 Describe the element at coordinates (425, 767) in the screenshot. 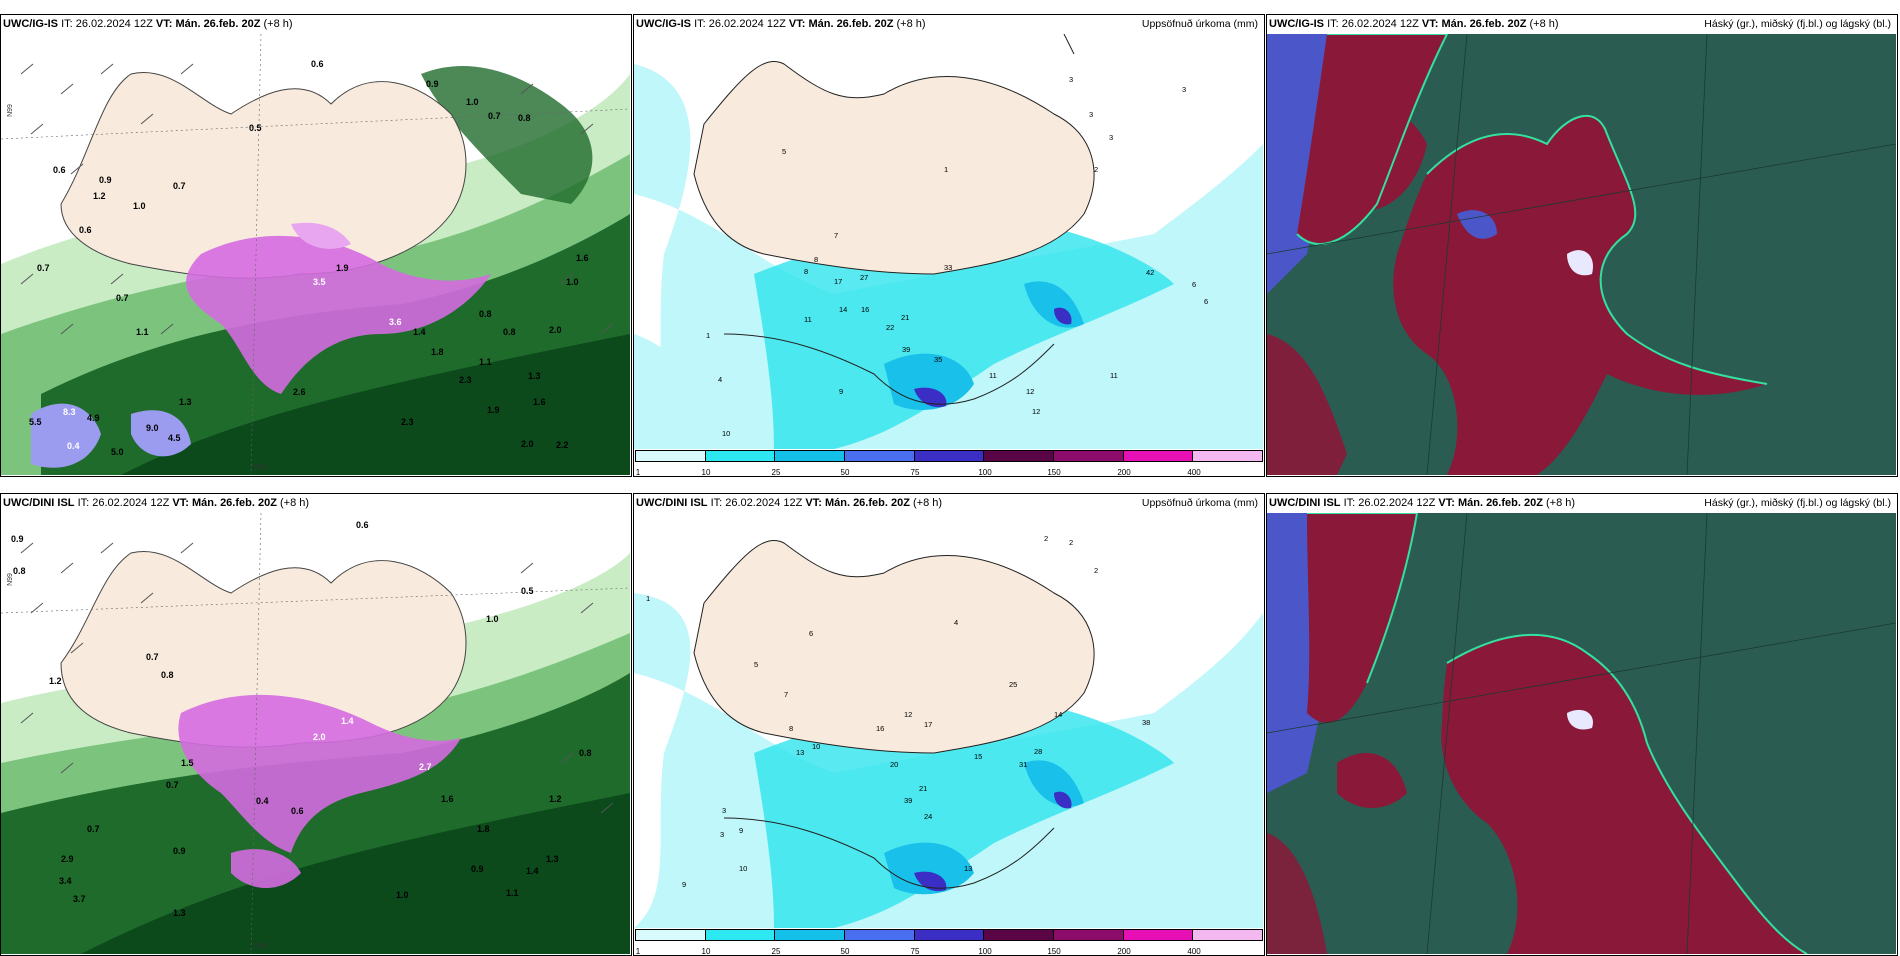

I see `cloud-value: 2.7` at that location.